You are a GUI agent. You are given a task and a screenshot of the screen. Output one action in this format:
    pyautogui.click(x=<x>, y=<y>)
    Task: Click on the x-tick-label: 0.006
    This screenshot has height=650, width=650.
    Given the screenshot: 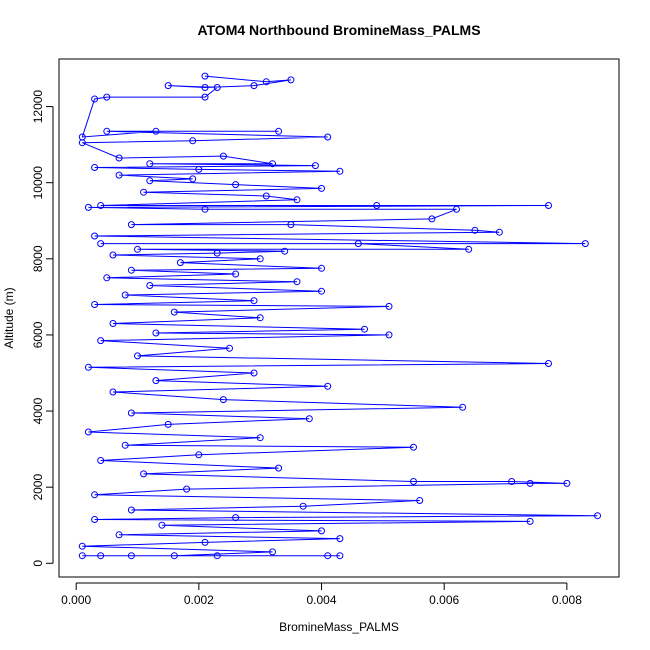 What is the action you would take?
    pyautogui.click(x=444, y=600)
    